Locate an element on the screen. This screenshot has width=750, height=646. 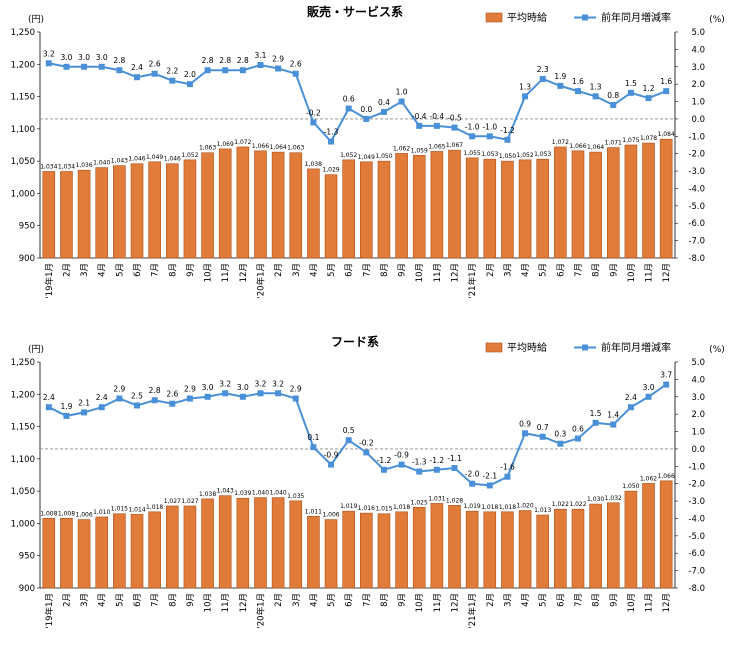
legend-marker is located at coordinates (585, 347).